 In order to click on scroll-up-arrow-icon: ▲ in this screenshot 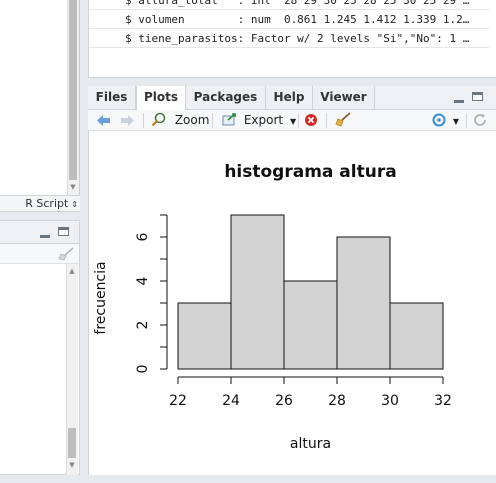, I will do `click(72, 271)`.